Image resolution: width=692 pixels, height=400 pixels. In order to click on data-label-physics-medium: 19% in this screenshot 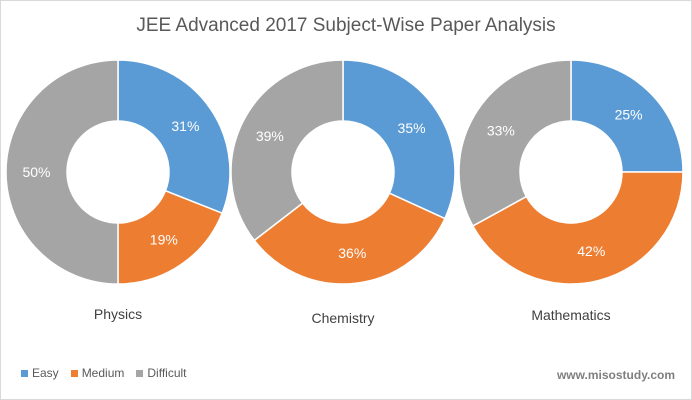, I will do `click(164, 239)`.